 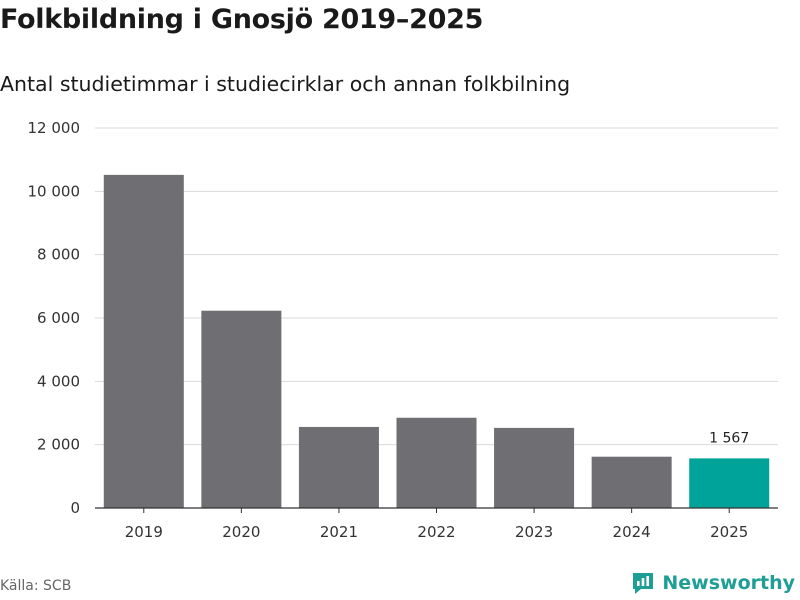 I want to click on bar-2024, so click(x=631, y=482).